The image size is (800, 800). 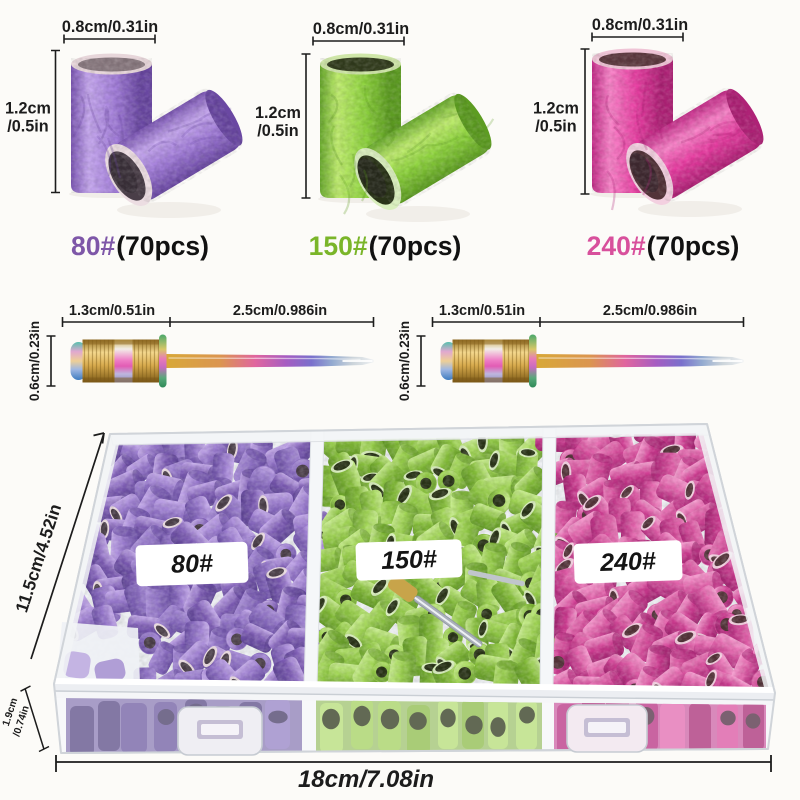 I want to click on svg-text: 150#(70pcs), so click(x=385, y=246).